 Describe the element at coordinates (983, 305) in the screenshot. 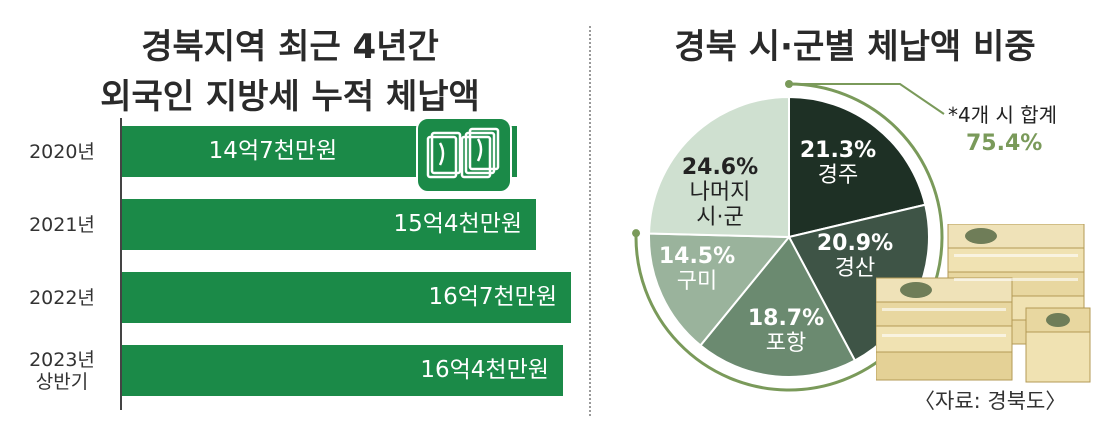

I see `money-stack-icon` at that location.